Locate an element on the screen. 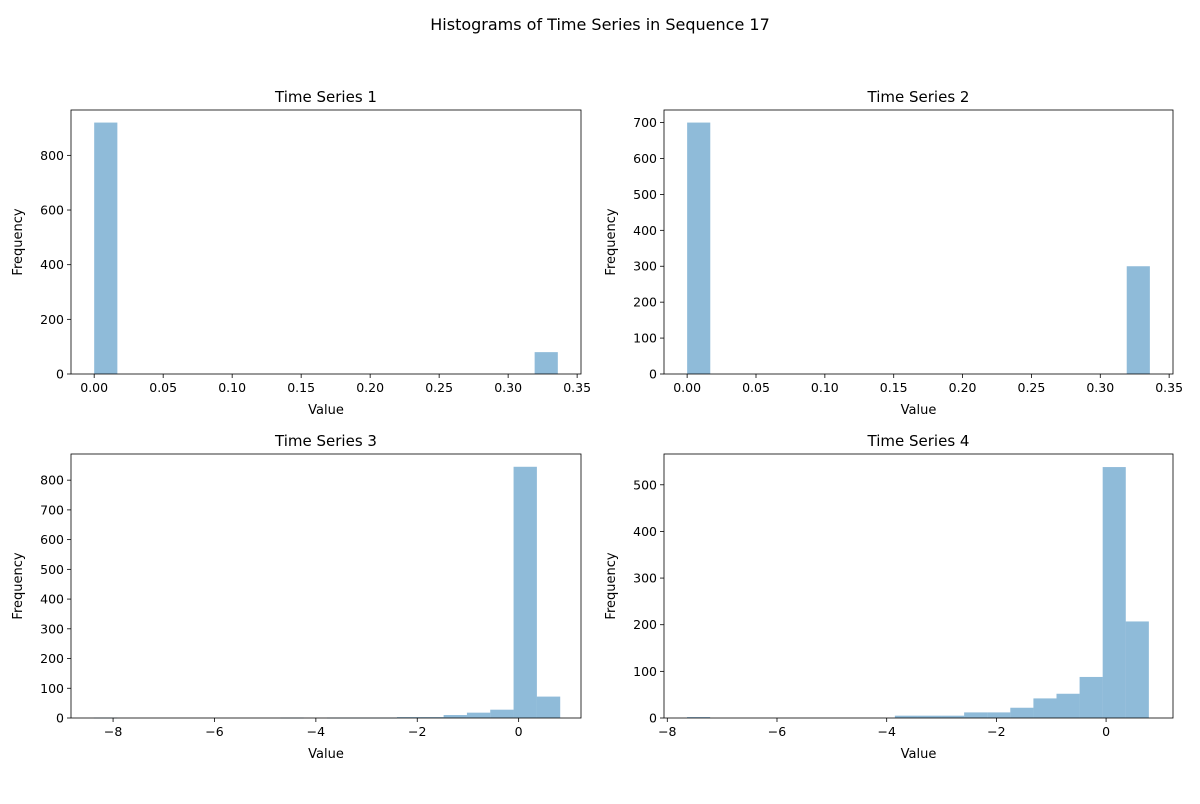 The height and width of the screenshot is (804, 1200). subplot-title: Time Series 2 is located at coordinates (918, 97).